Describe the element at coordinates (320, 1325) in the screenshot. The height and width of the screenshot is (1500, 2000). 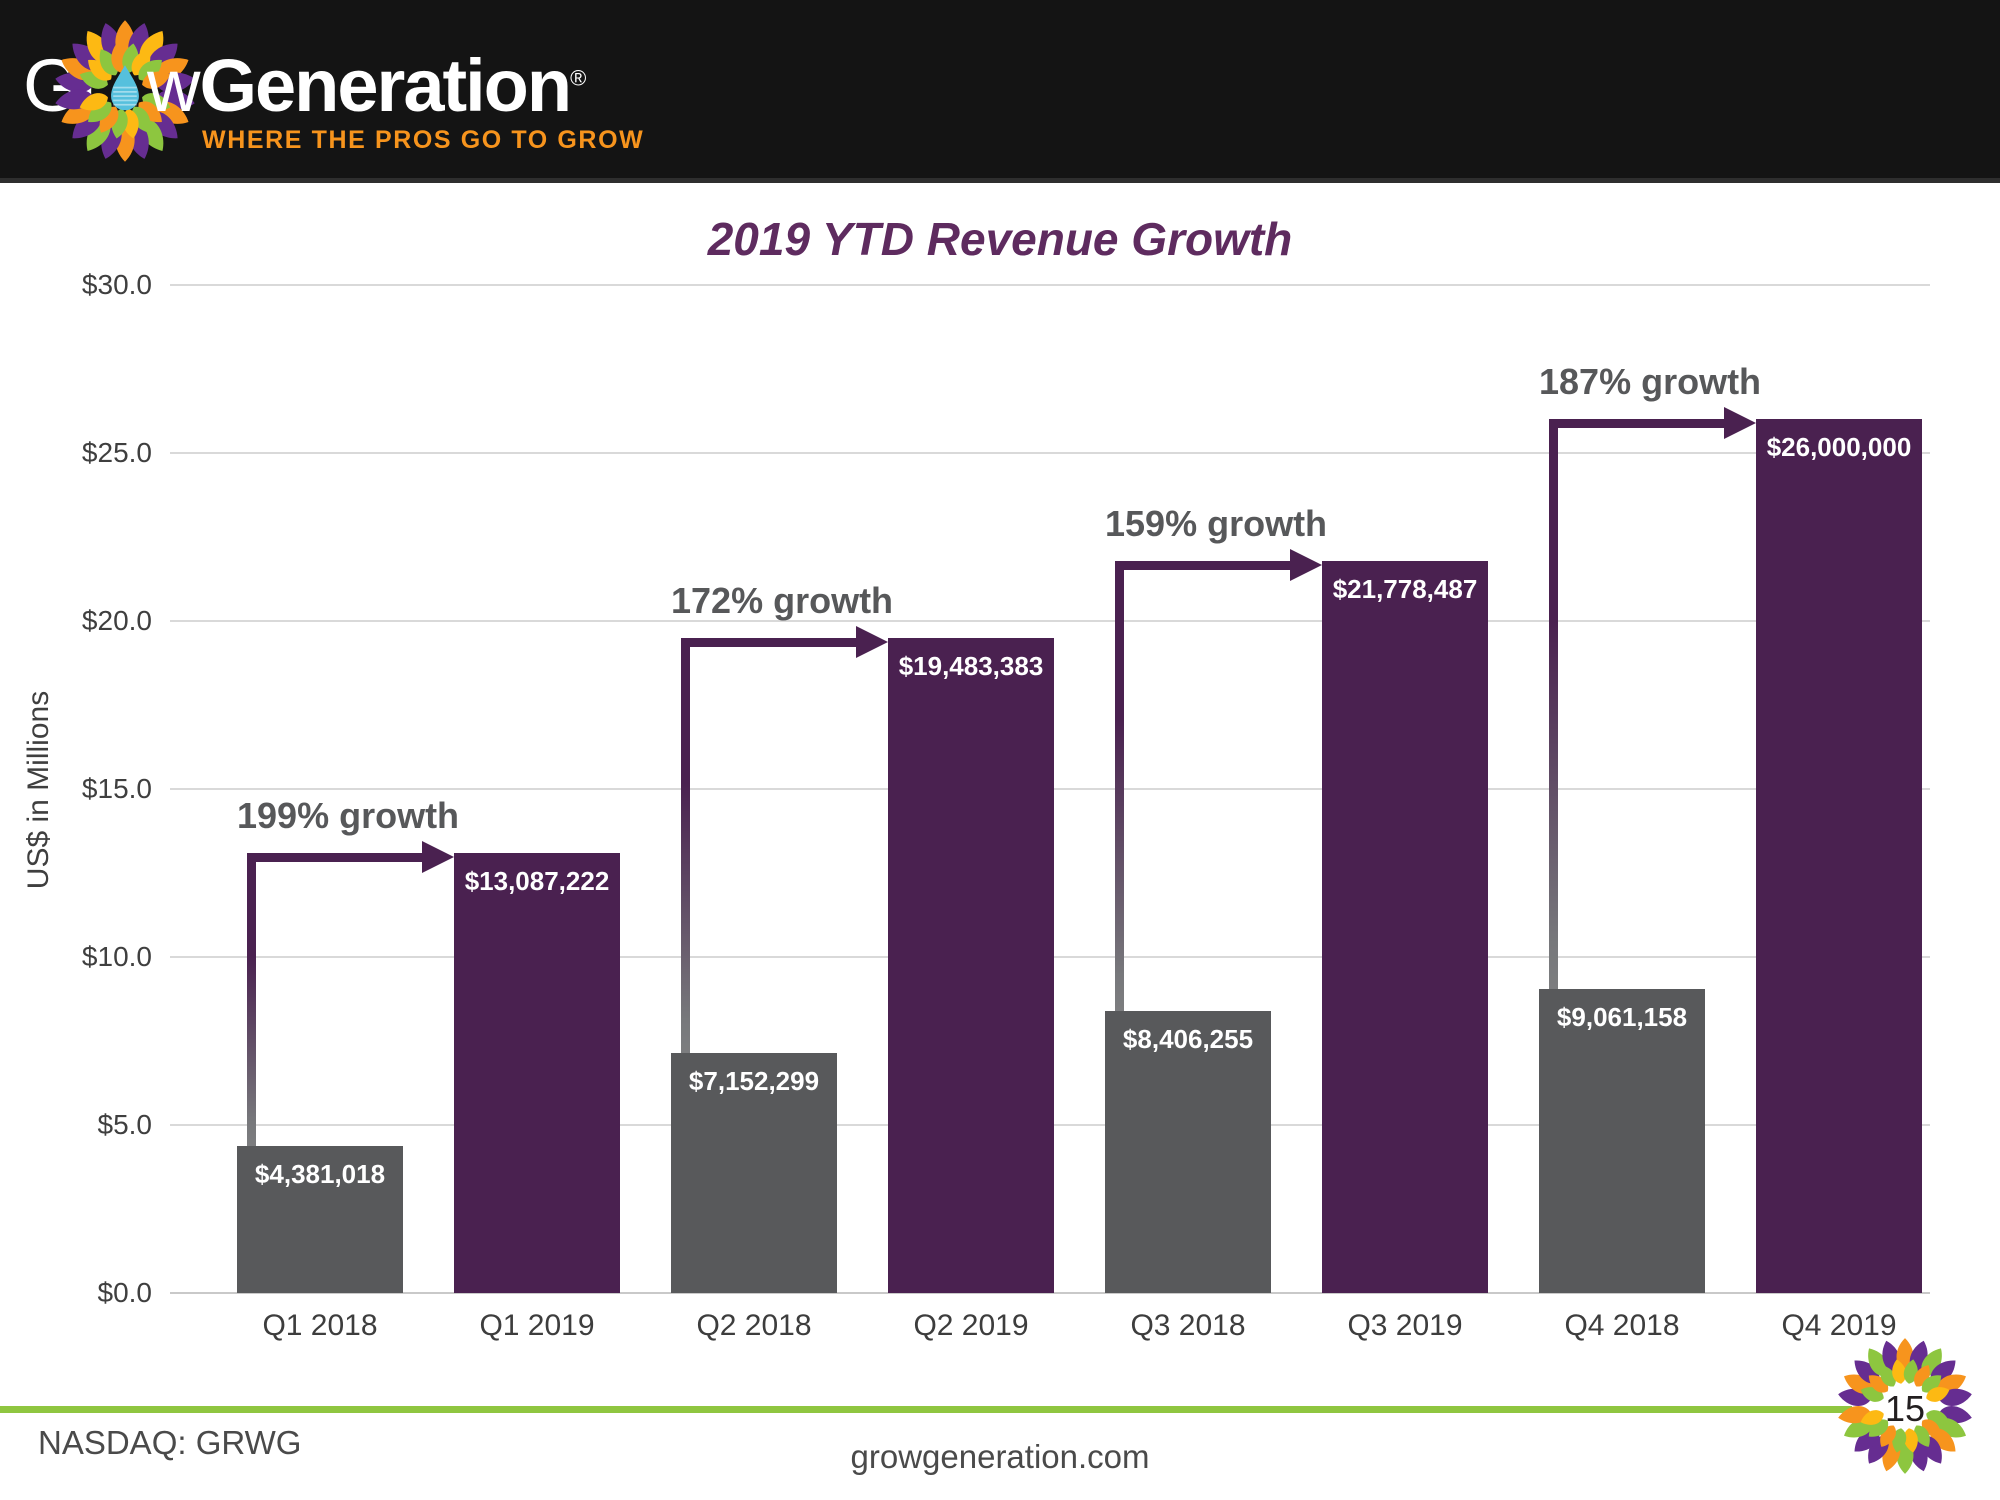
I see `x-tick-label-q1-2018: Q1 2018` at that location.